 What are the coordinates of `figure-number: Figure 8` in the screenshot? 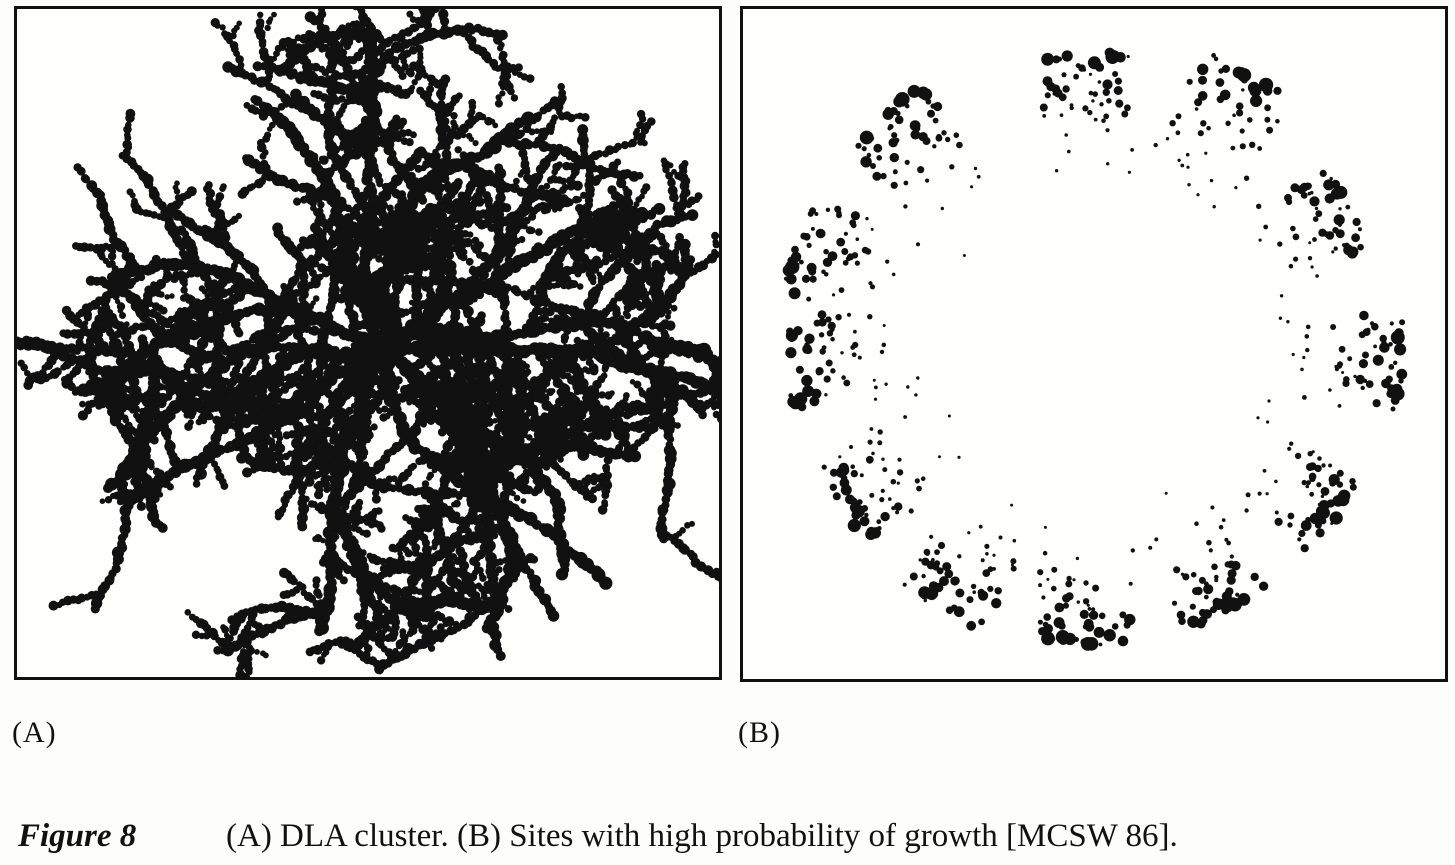 It's located at (77, 836).